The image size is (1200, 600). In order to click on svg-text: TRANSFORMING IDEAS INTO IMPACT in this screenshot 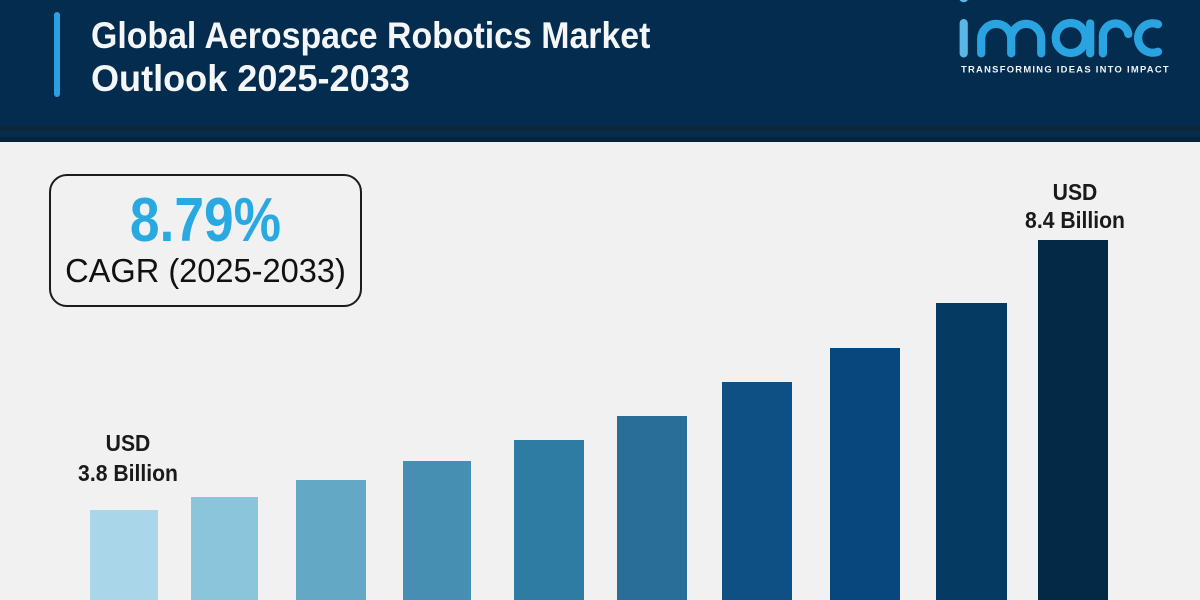, I will do `click(1065, 69)`.